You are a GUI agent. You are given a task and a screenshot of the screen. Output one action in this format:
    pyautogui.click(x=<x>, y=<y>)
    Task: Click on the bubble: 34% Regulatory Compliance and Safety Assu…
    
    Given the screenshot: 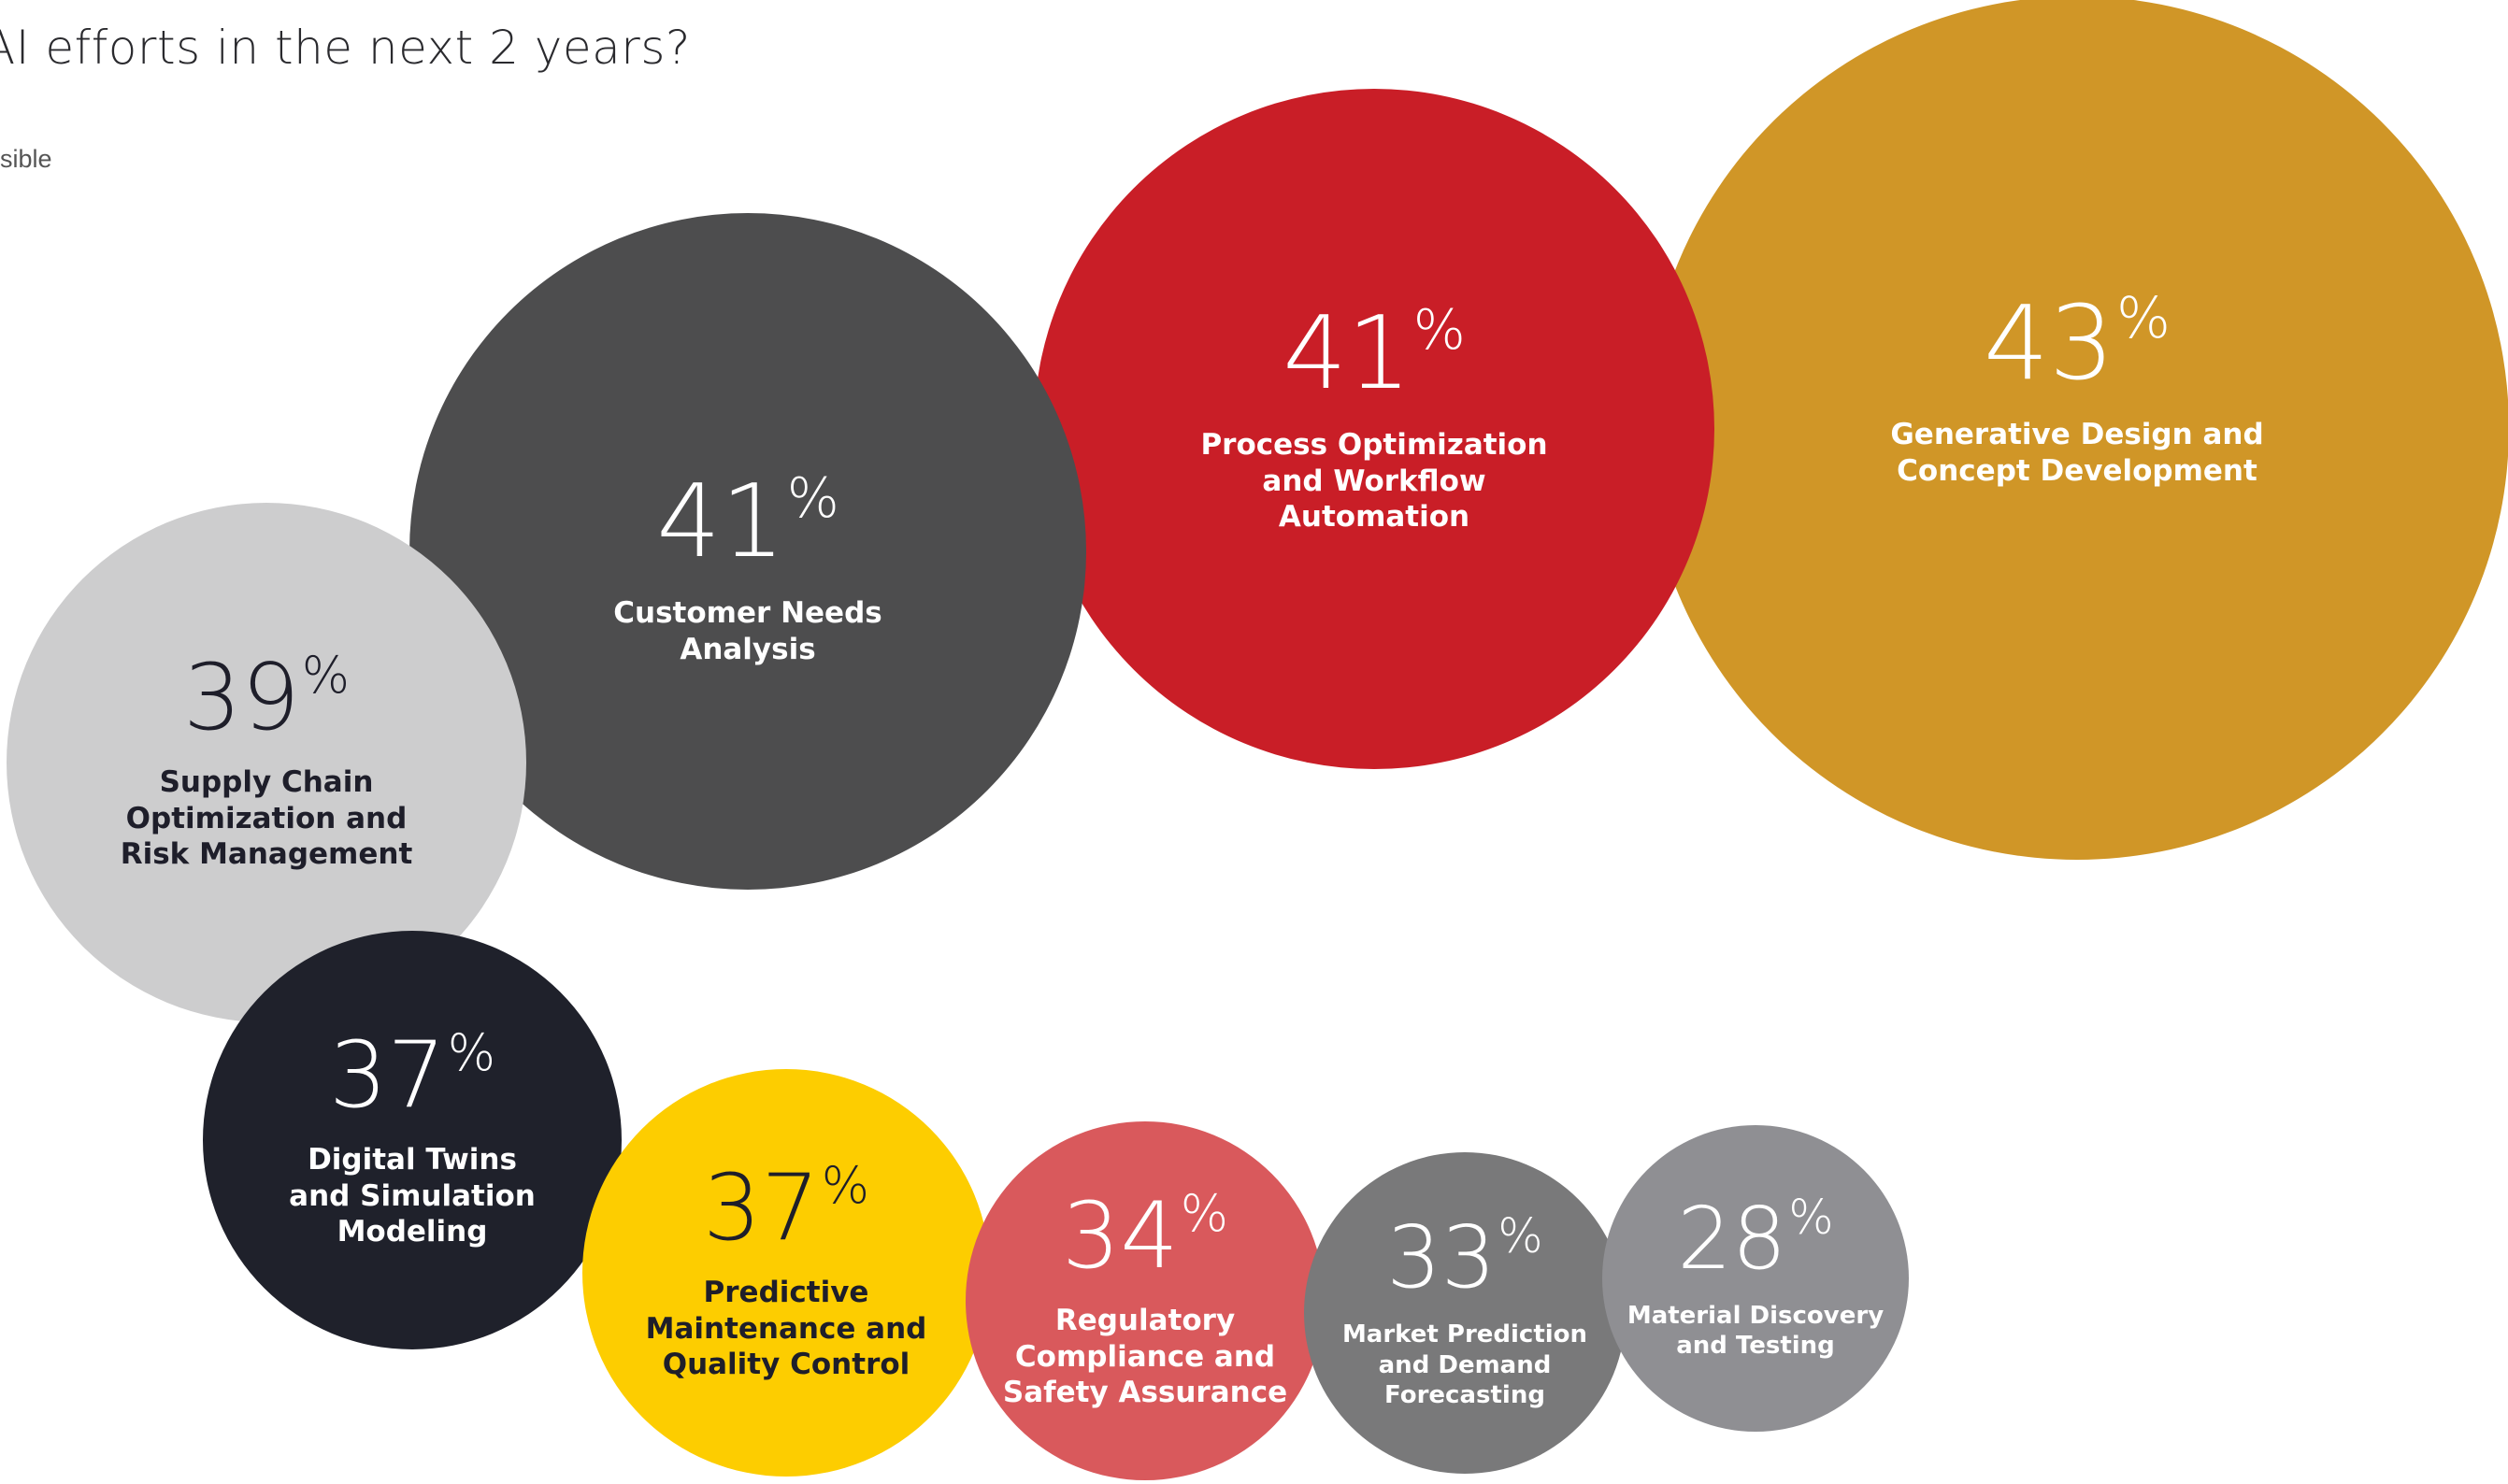 What is the action you would take?
    pyautogui.click(x=1145, y=1300)
    